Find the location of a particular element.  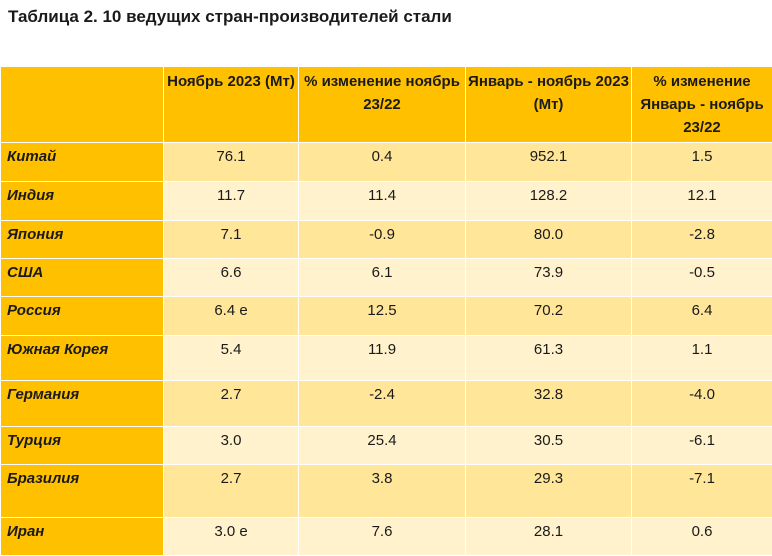

ytd-2023-cell: 32.8 is located at coordinates (549, 404).